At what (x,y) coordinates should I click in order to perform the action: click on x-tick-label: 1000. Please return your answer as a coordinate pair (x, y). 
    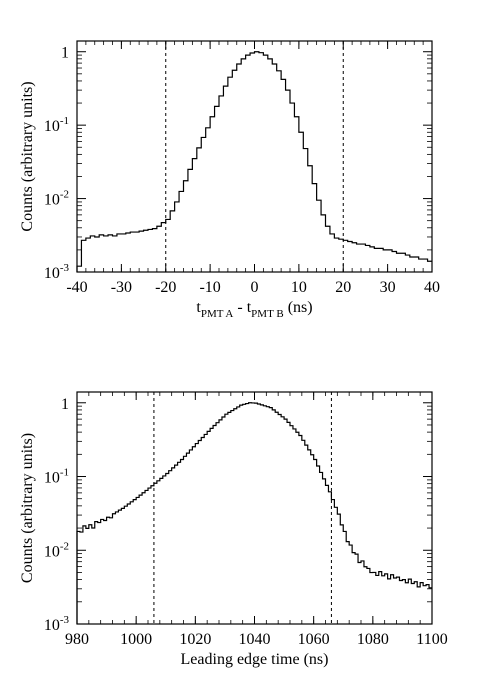
    Looking at the image, I should click on (136, 639).